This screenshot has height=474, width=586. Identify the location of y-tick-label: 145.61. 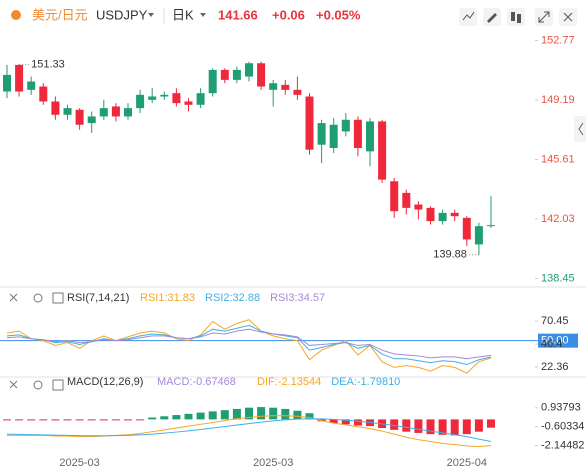
(558, 159).